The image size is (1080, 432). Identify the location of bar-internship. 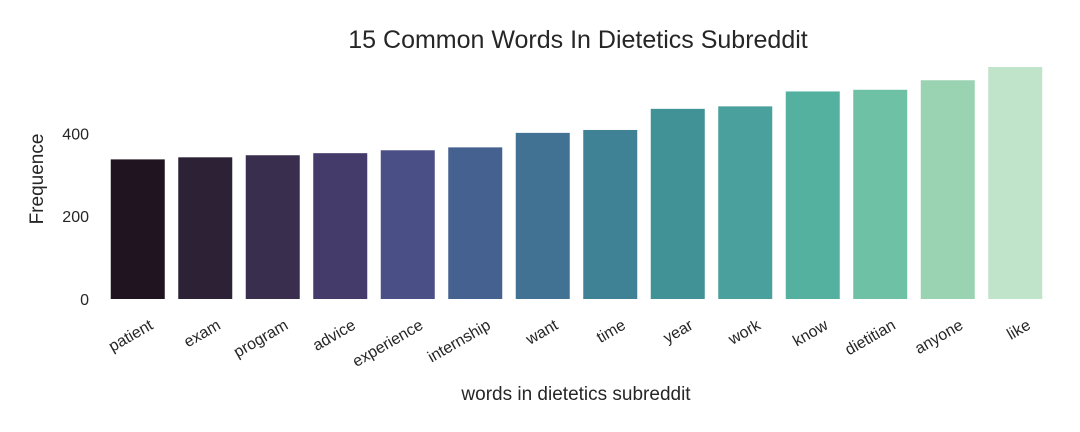
(475, 223).